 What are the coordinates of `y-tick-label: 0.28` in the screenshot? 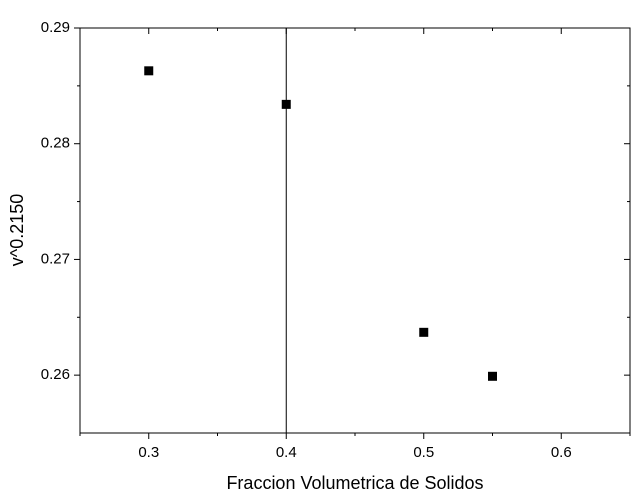 It's located at (55, 143).